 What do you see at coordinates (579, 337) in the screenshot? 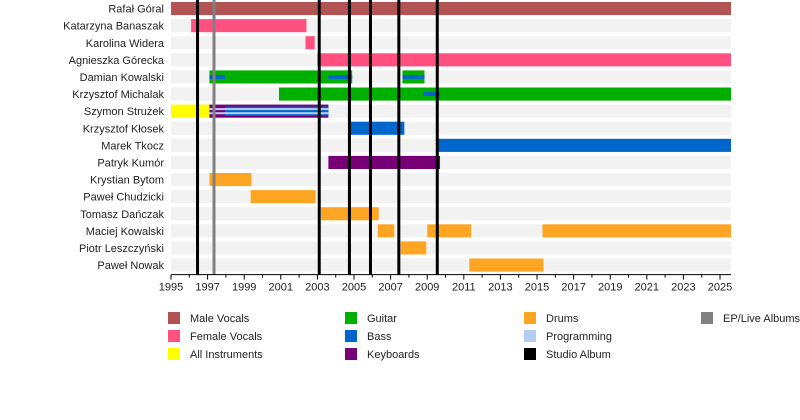
I see `legend-label: Programming` at bounding box center [579, 337].